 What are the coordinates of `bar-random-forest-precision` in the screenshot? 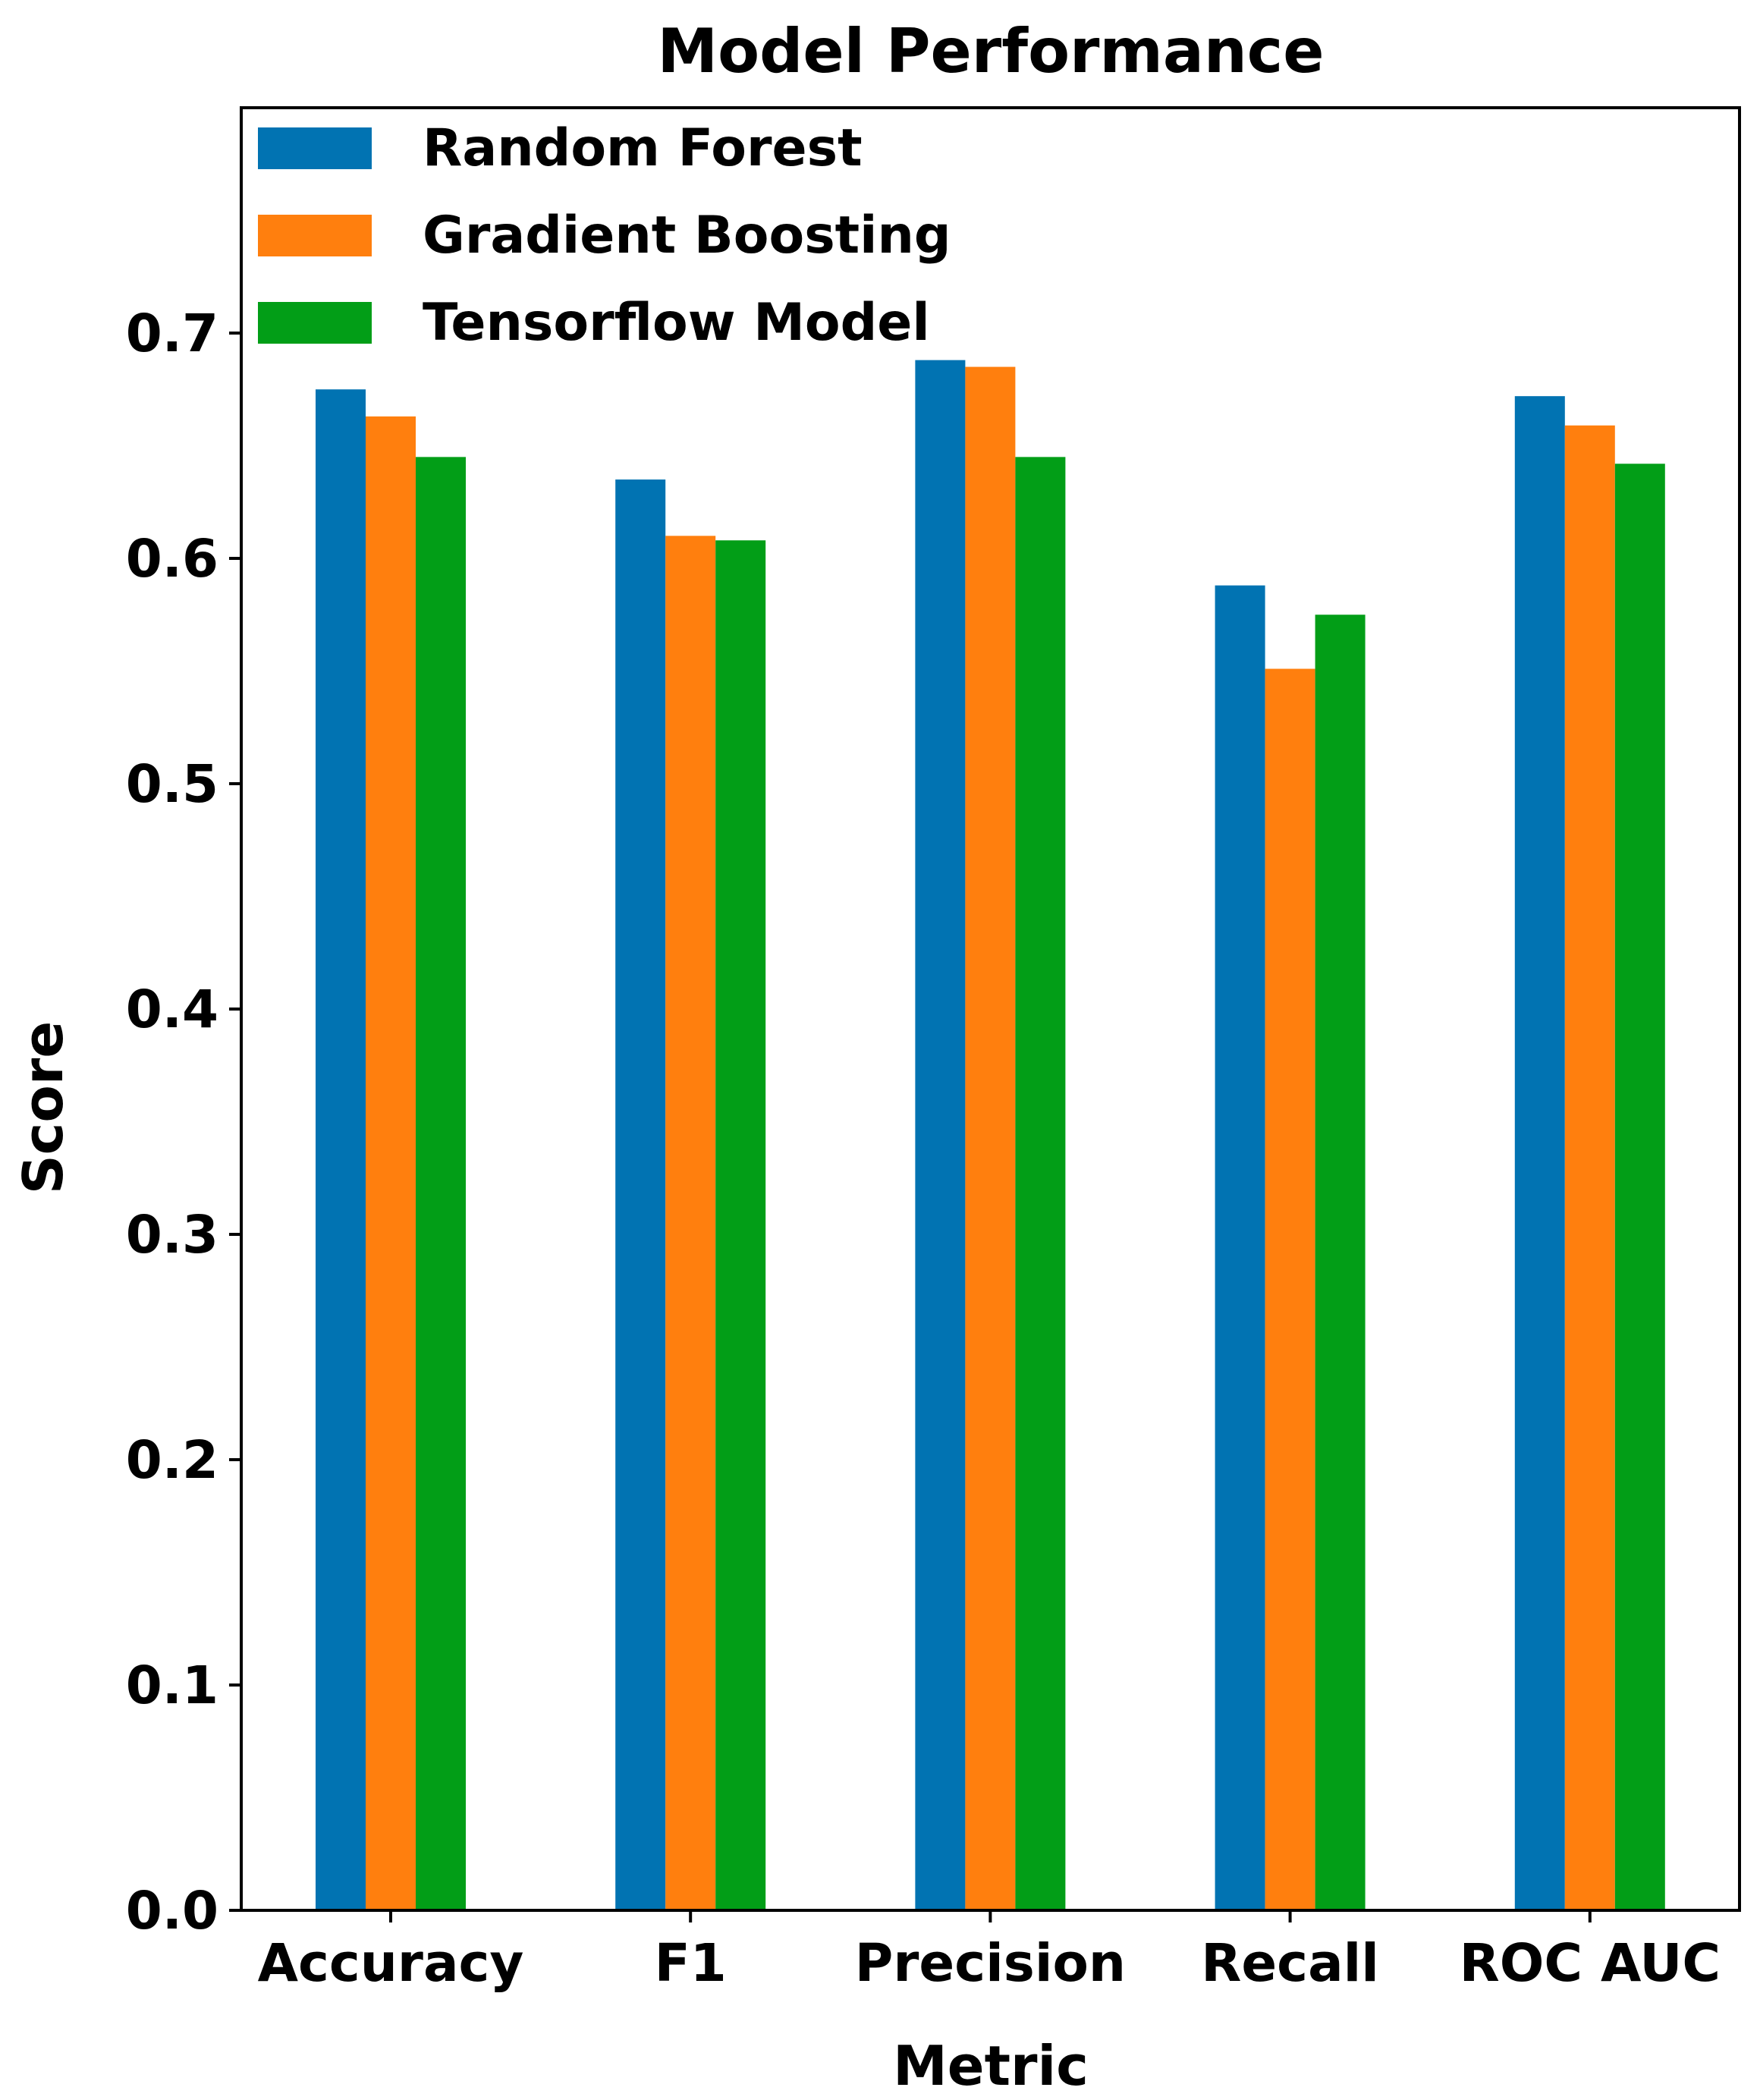 It's located at (940, 1135).